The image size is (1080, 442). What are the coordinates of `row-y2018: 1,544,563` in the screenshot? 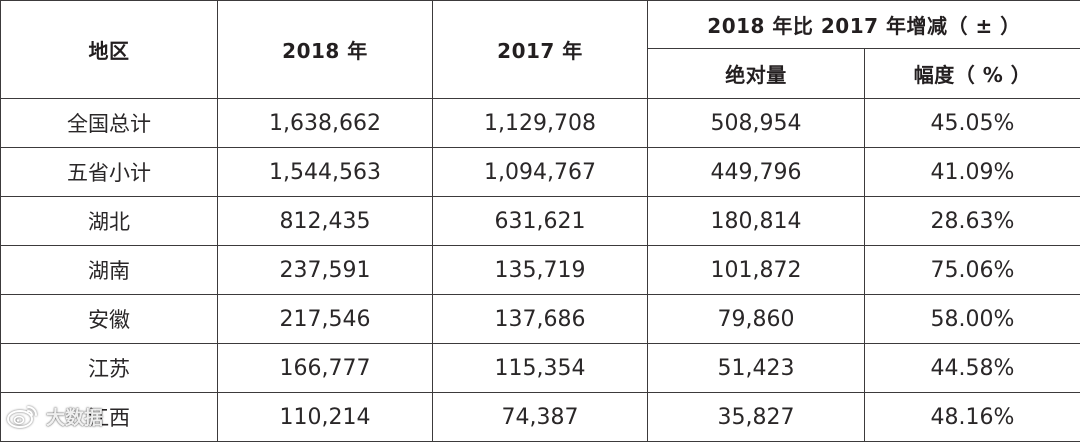 It's located at (325, 172).